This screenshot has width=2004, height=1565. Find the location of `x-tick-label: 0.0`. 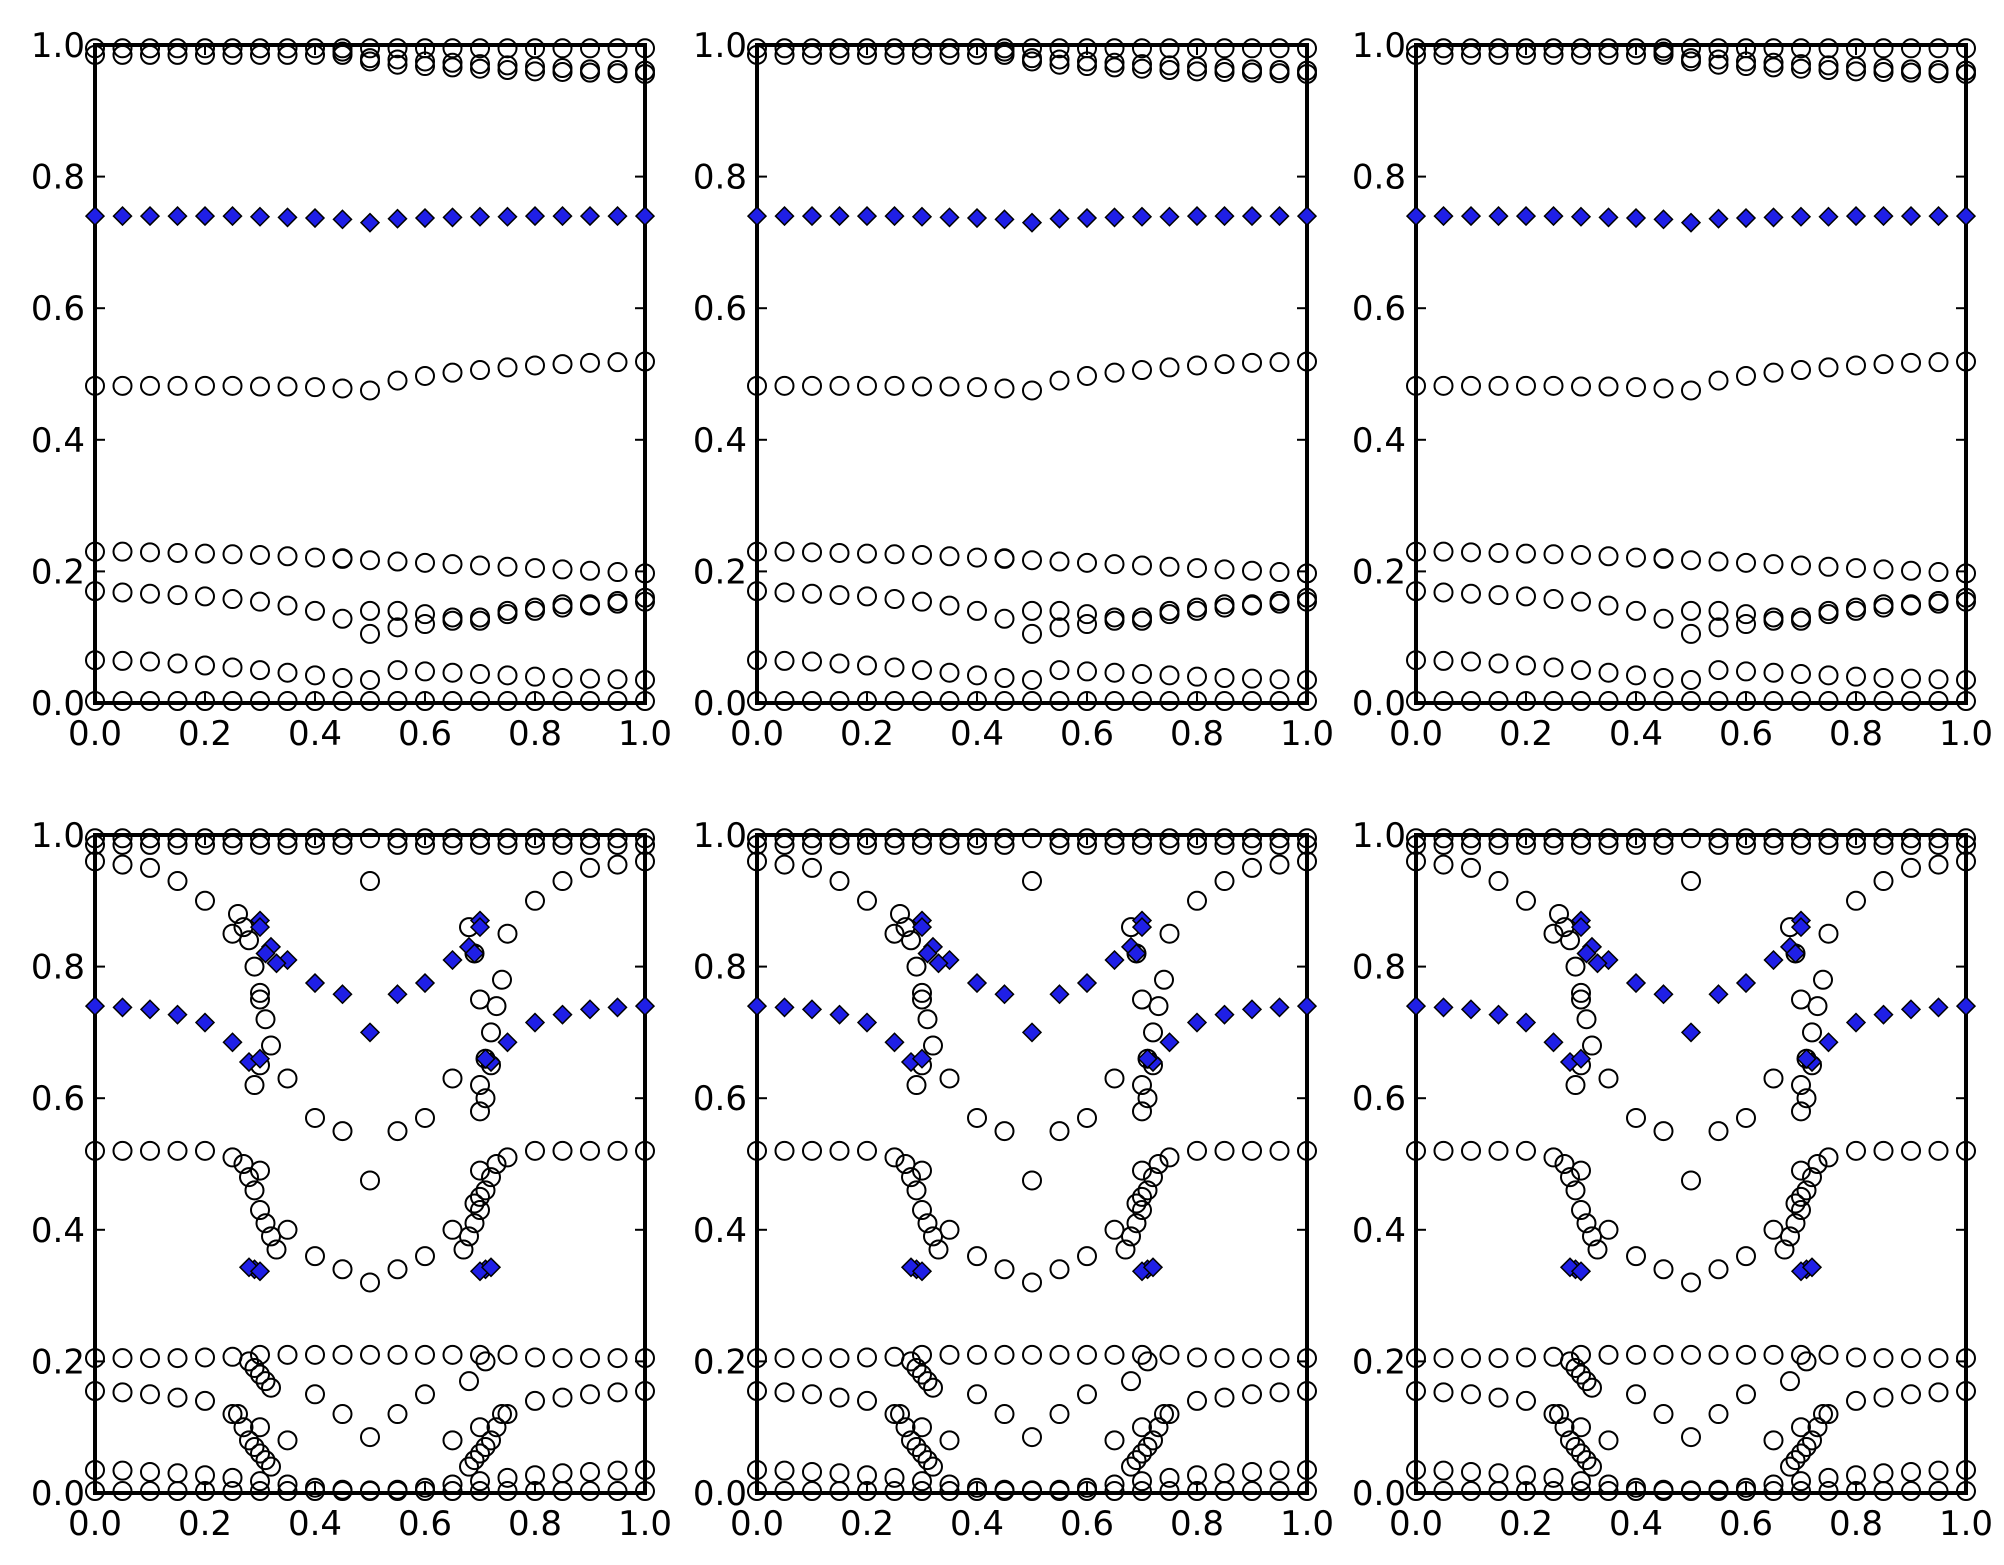

x-tick-label: 0.0 is located at coordinates (1416, 1524).